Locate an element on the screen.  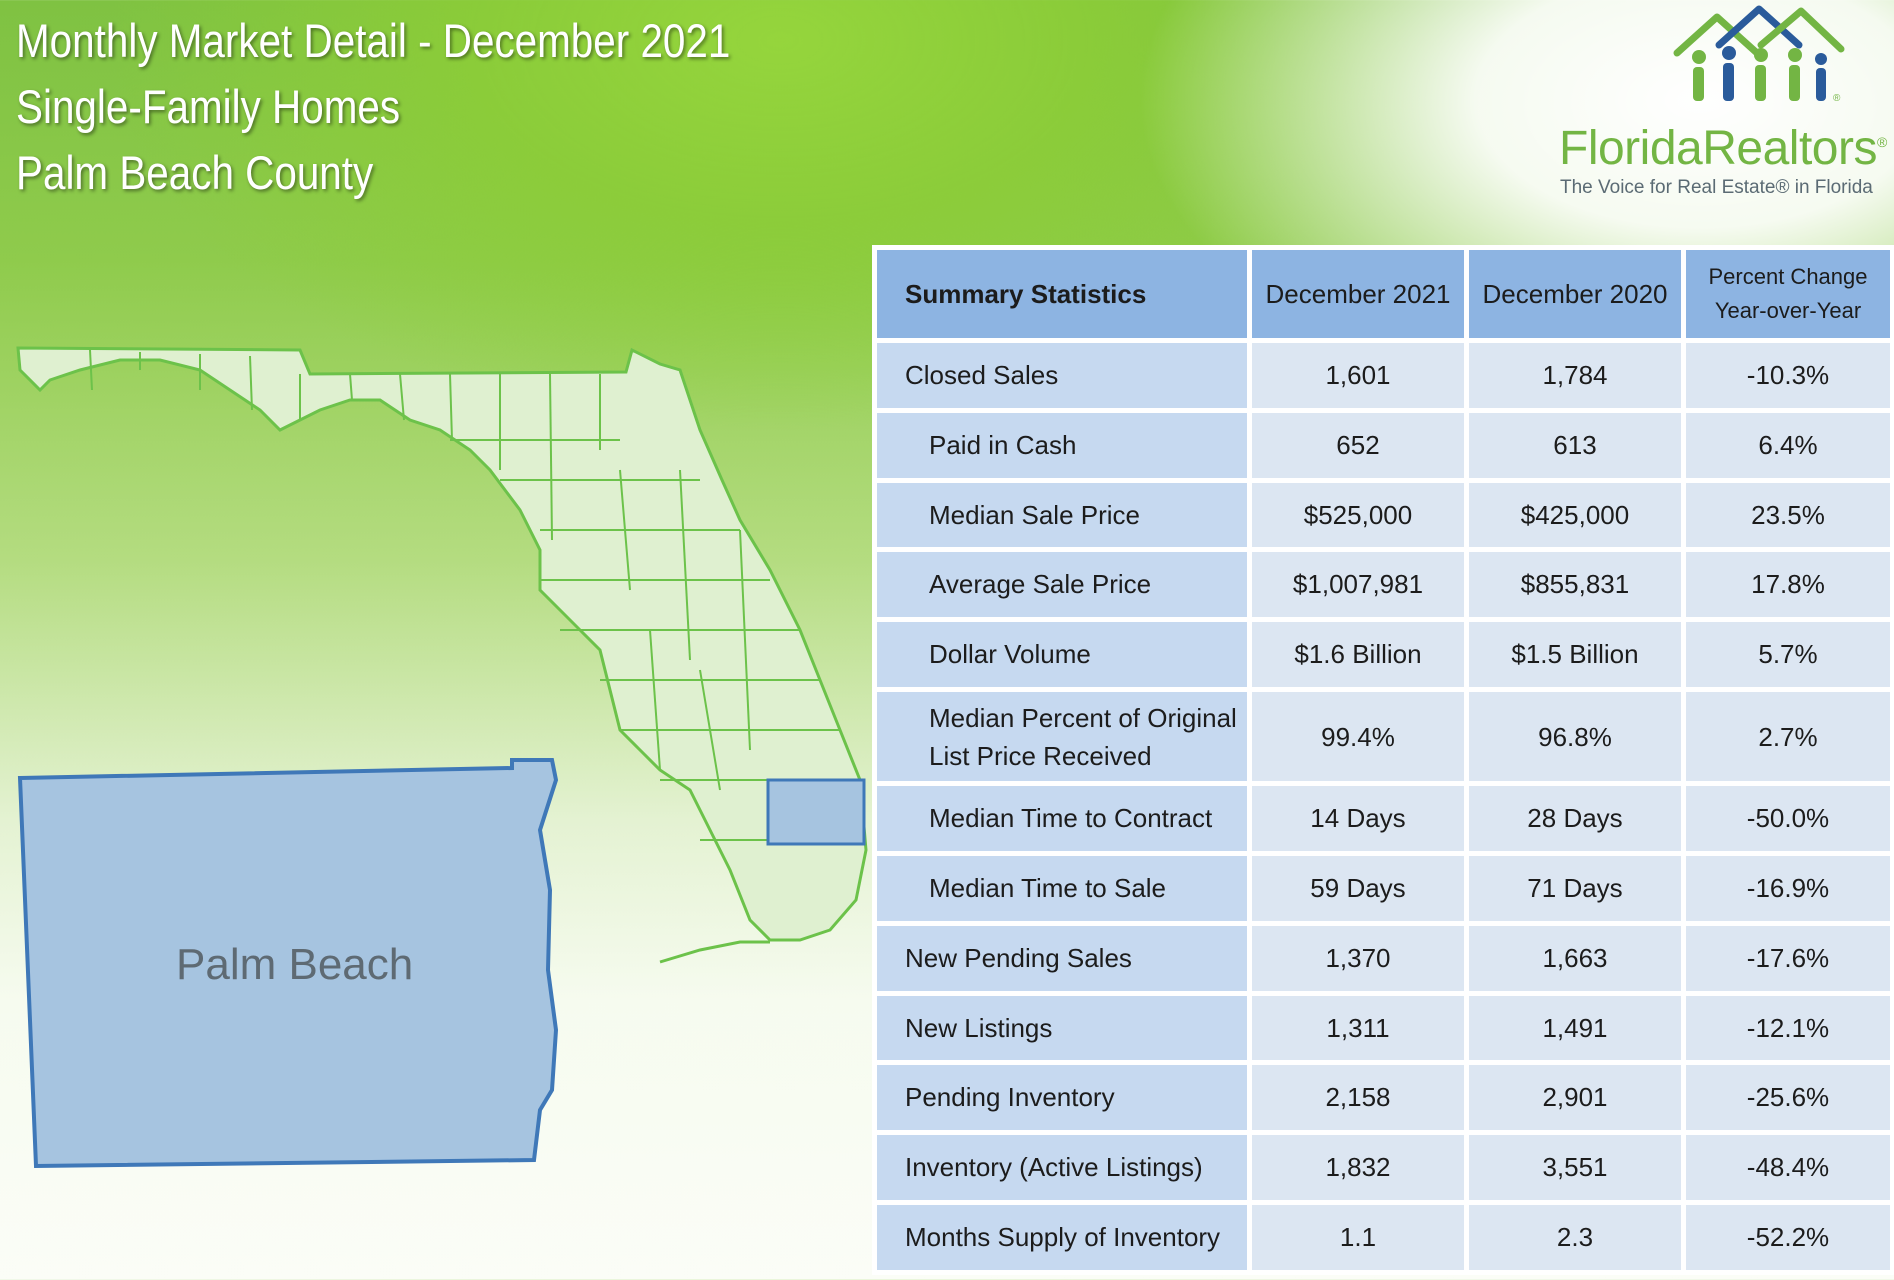
title-line-property-type: Single-Family Homes is located at coordinates (208, 106).